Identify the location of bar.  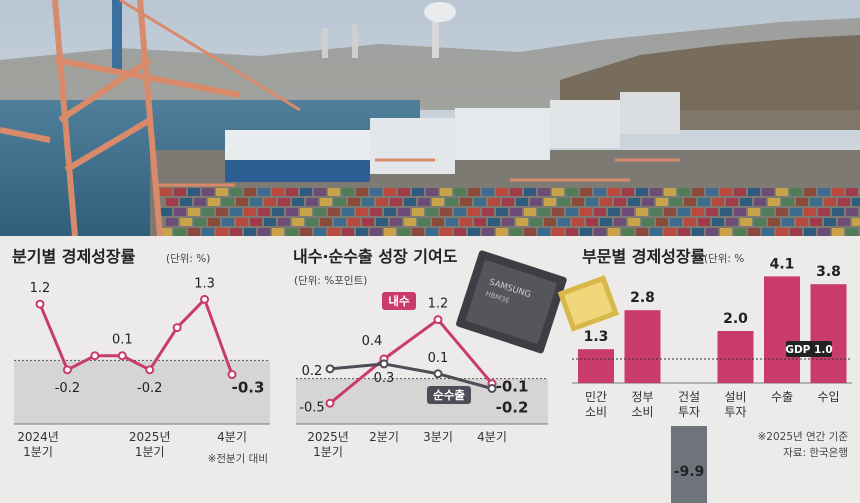
(596, 366).